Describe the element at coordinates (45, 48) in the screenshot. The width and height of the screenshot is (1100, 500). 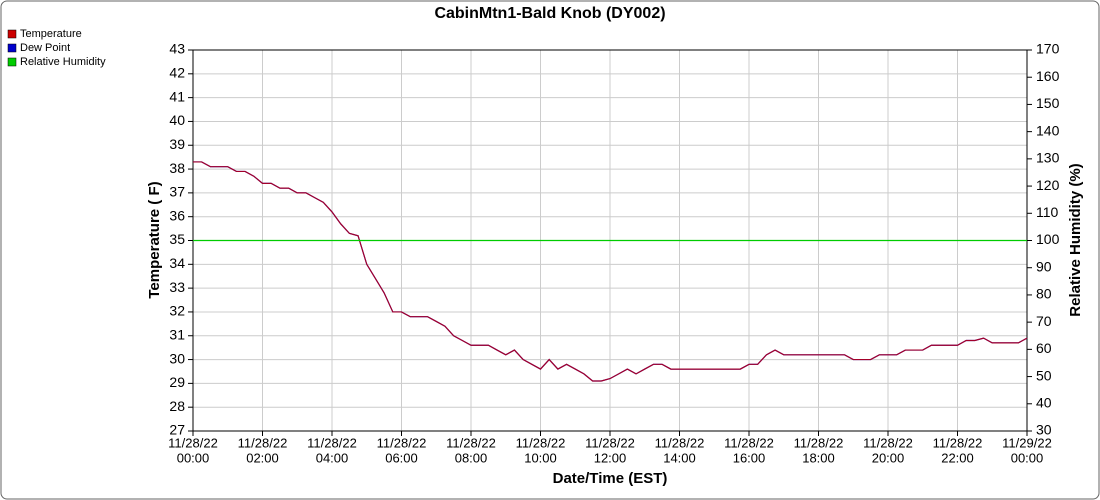
I see `legend-label: Dew Point` at that location.